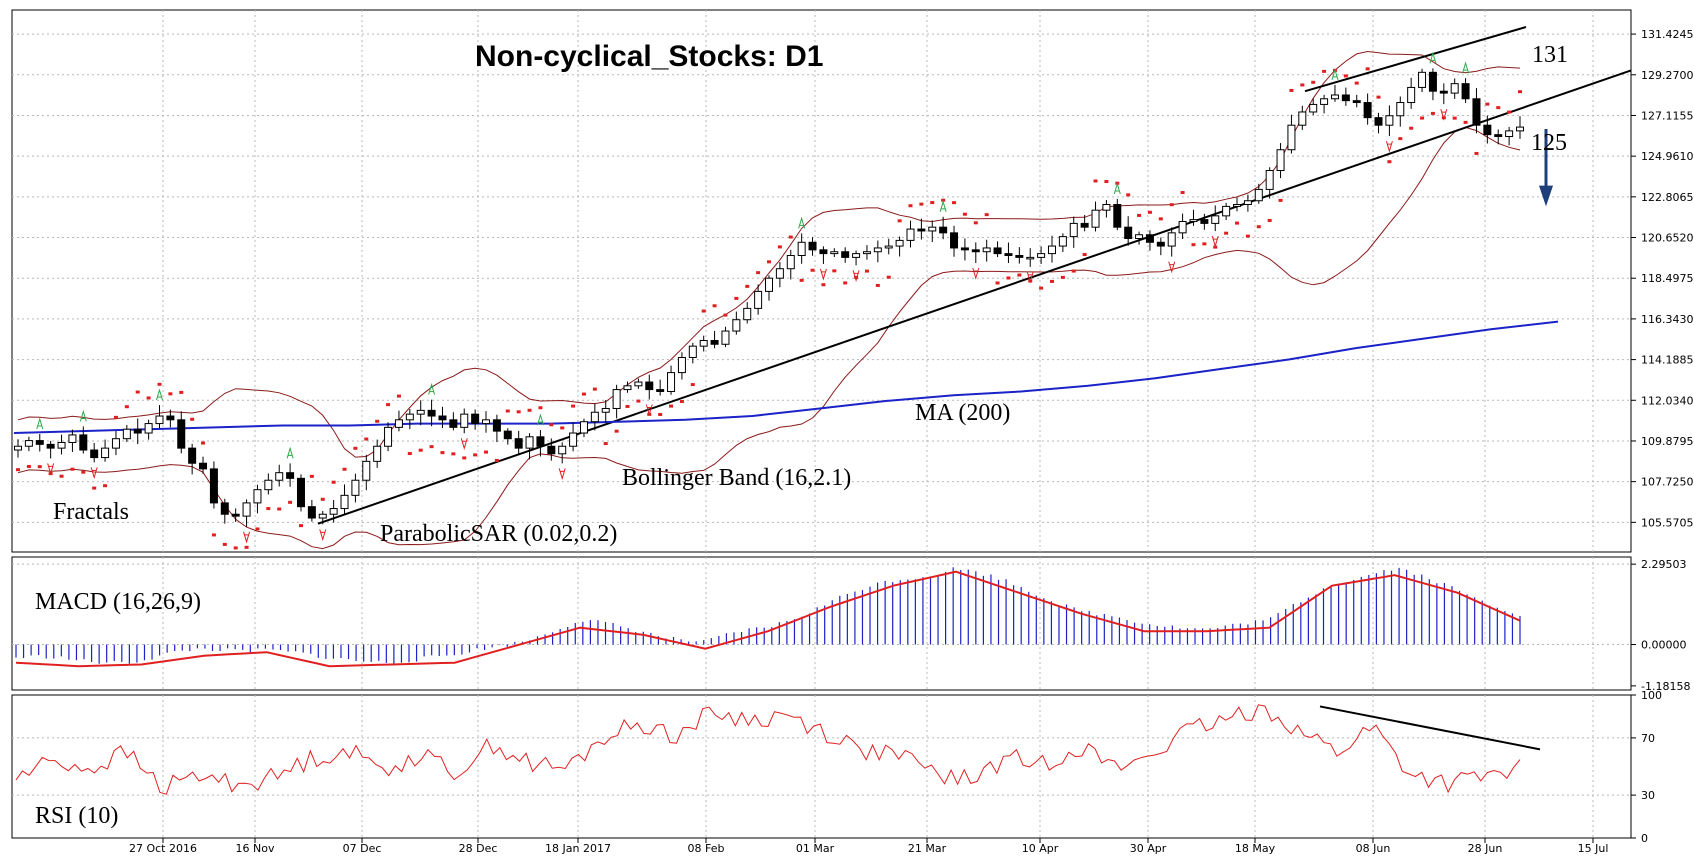  Describe the element at coordinates (1648, 795) in the screenshot. I see `rsi-tick-label: 30` at that location.